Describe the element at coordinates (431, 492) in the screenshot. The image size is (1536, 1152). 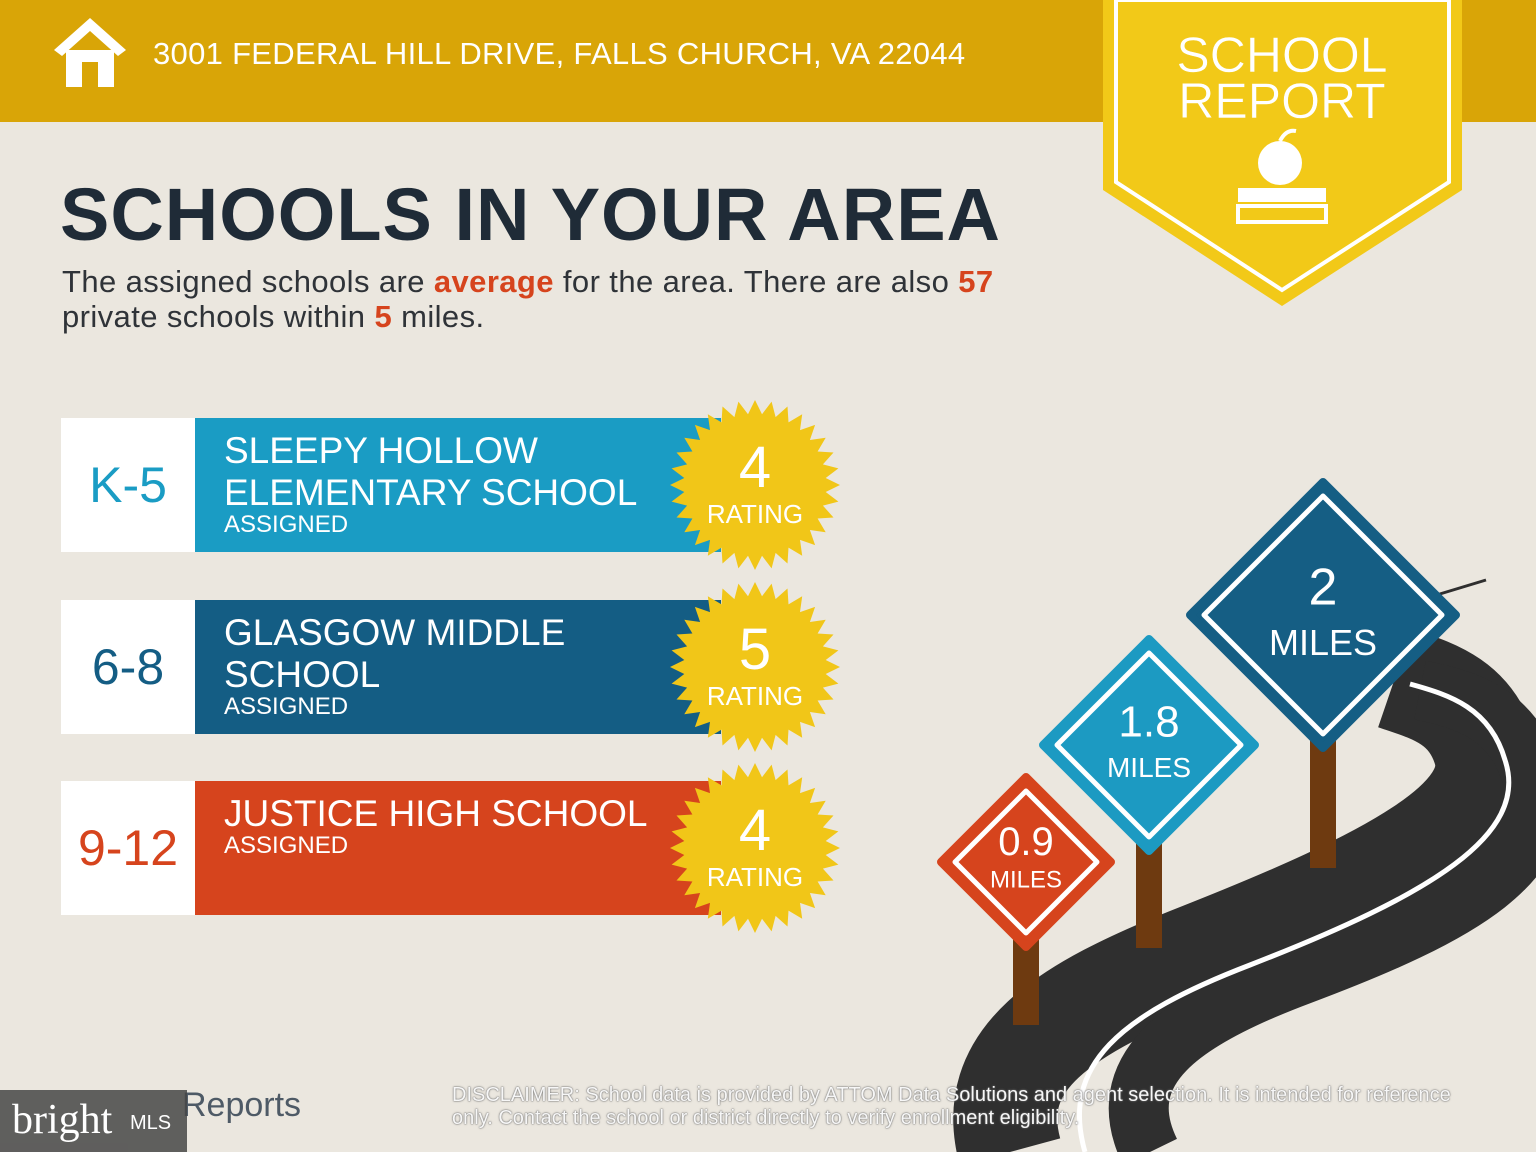
I see `school-name: ELEMENTARY SCHOOL` at that location.